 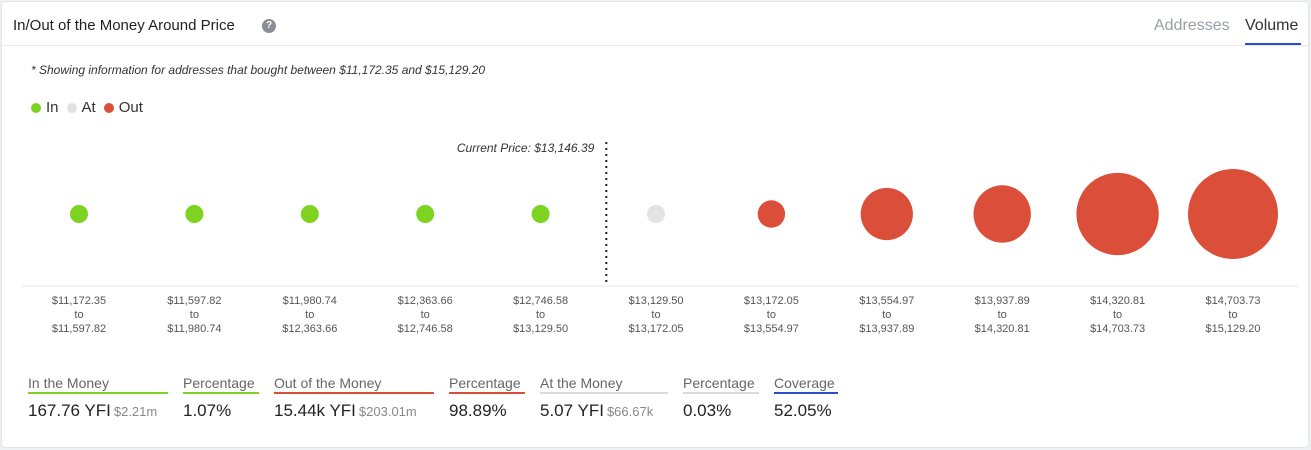 What do you see at coordinates (52, 107) in the screenshot?
I see `legend-label-in: In` at bounding box center [52, 107].